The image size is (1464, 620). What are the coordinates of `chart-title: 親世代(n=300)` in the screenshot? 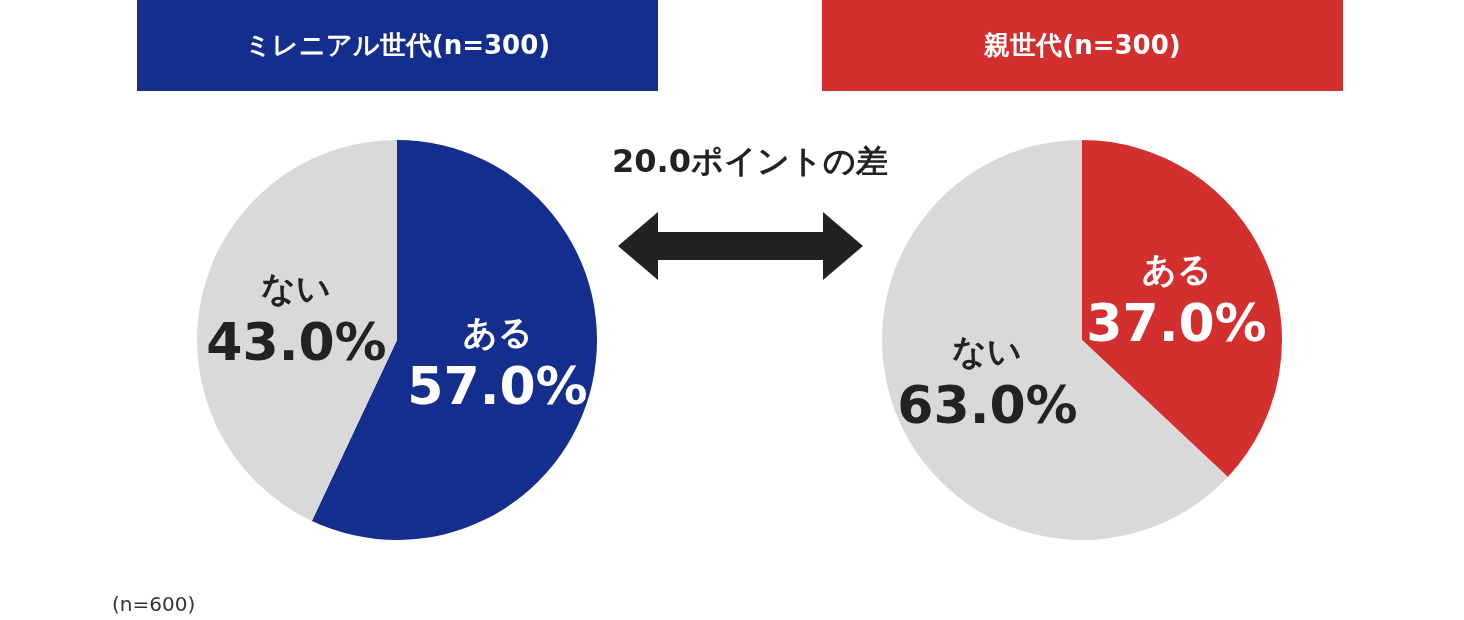 It's located at (1082, 45).